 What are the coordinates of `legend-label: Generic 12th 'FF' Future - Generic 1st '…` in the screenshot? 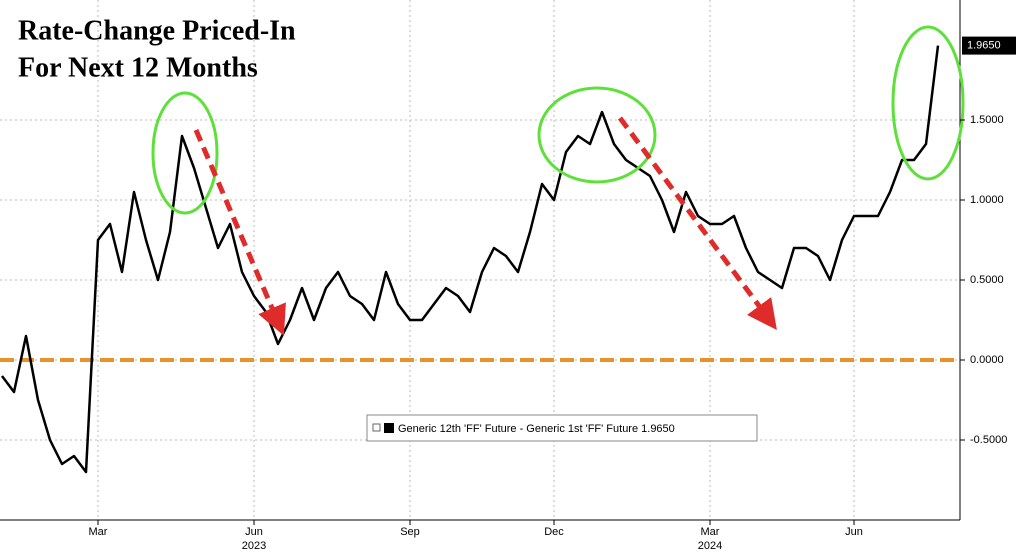 It's located at (536, 429).